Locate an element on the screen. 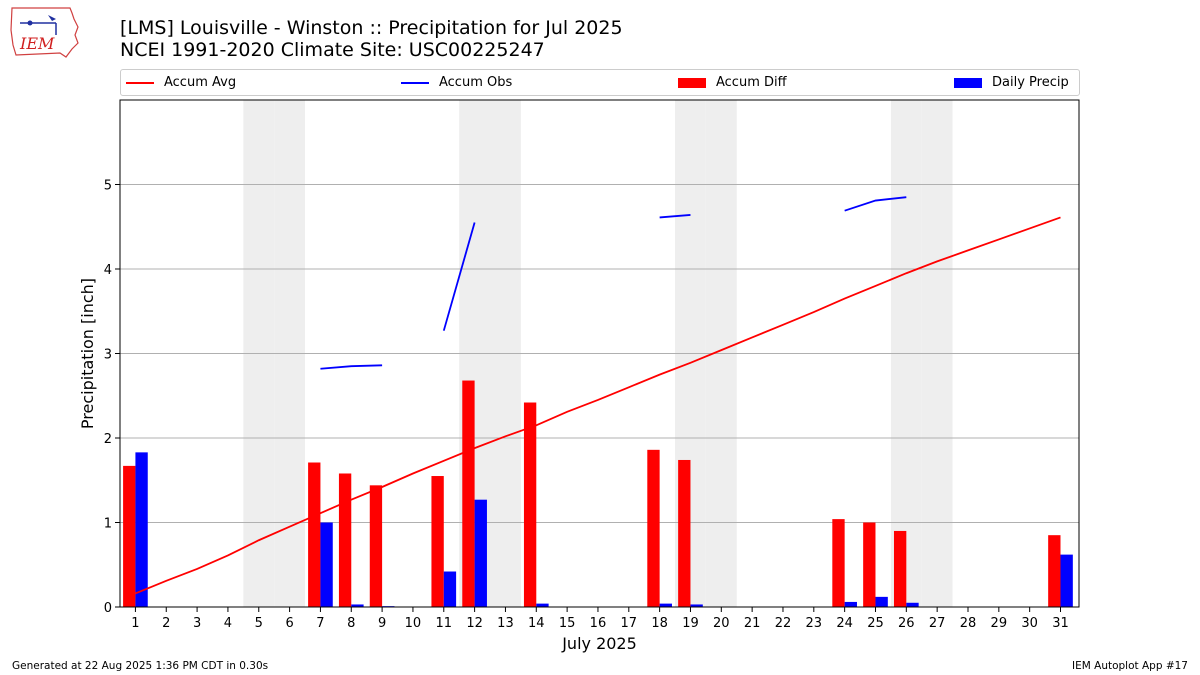 The width and height of the screenshot is (1200, 675). app-label: IEM Autoplot App #17 is located at coordinates (1130, 666).